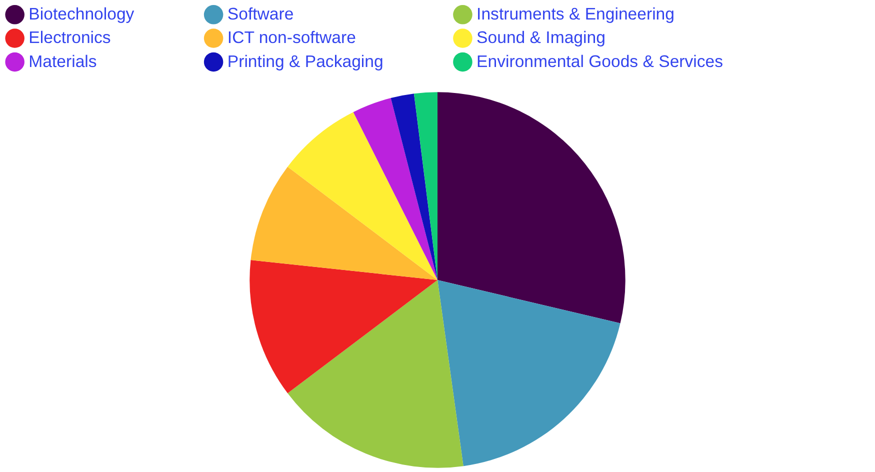  What do you see at coordinates (81, 14) in the screenshot?
I see `legend-label: Biotechnology` at bounding box center [81, 14].